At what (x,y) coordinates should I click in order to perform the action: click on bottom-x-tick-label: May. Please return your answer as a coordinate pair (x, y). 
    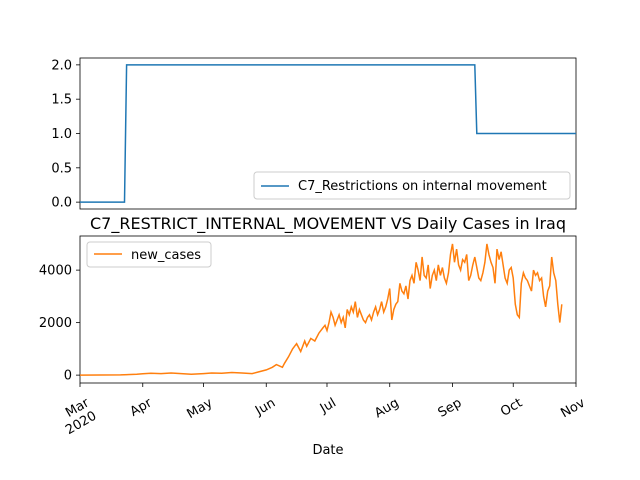
    Looking at the image, I should click on (200, 408).